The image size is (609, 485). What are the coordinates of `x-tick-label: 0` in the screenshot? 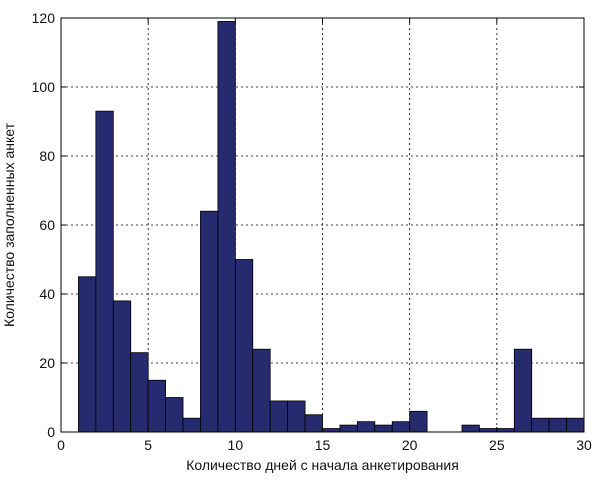 It's located at (61, 445).